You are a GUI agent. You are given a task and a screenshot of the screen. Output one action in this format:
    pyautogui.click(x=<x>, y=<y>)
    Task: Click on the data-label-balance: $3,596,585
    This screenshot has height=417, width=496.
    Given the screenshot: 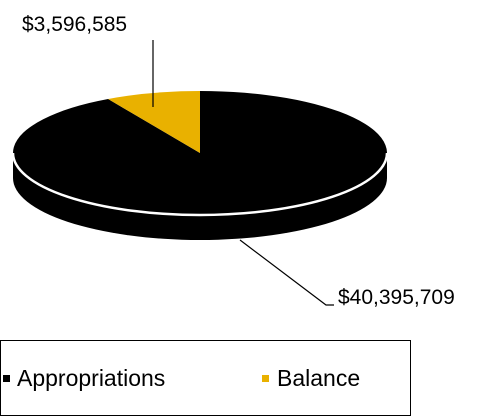 What is the action you would take?
    pyautogui.click(x=74, y=24)
    